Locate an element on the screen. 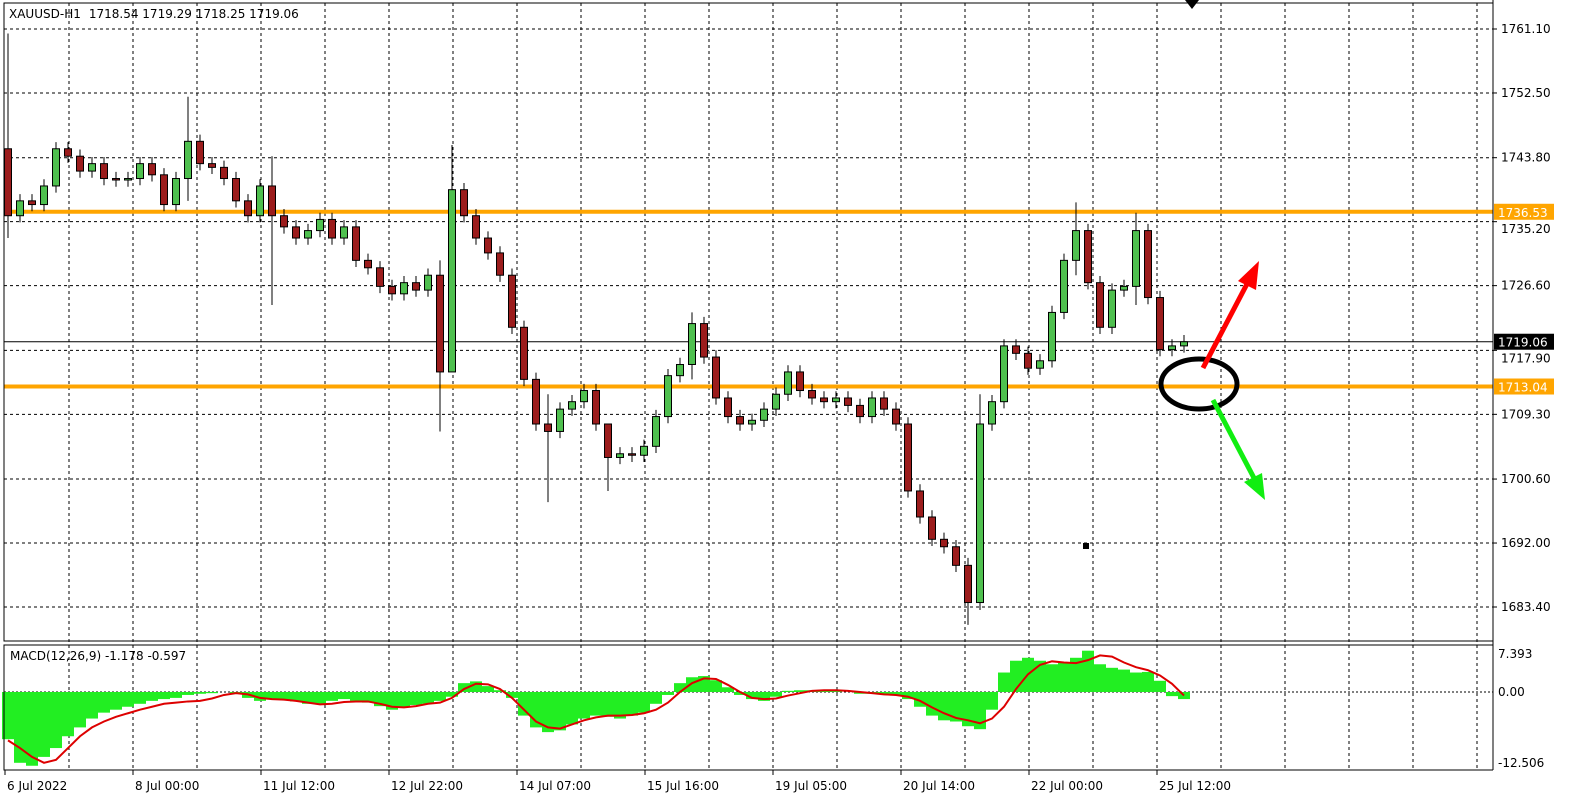  current-price-label: 1719.06 is located at coordinates (1523, 343).